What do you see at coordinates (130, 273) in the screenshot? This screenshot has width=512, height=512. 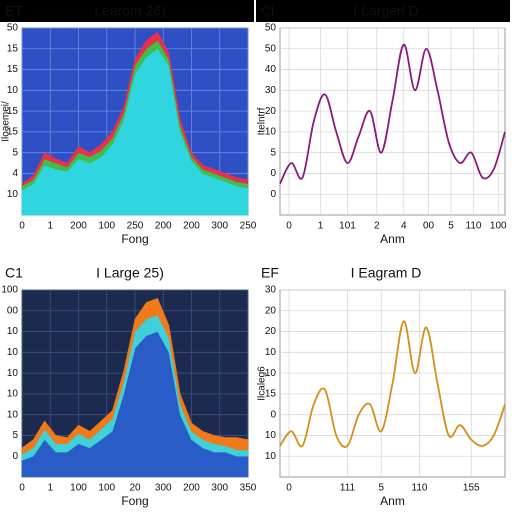 I see `chart-title: I Large 25)` at bounding box center [130, 273].